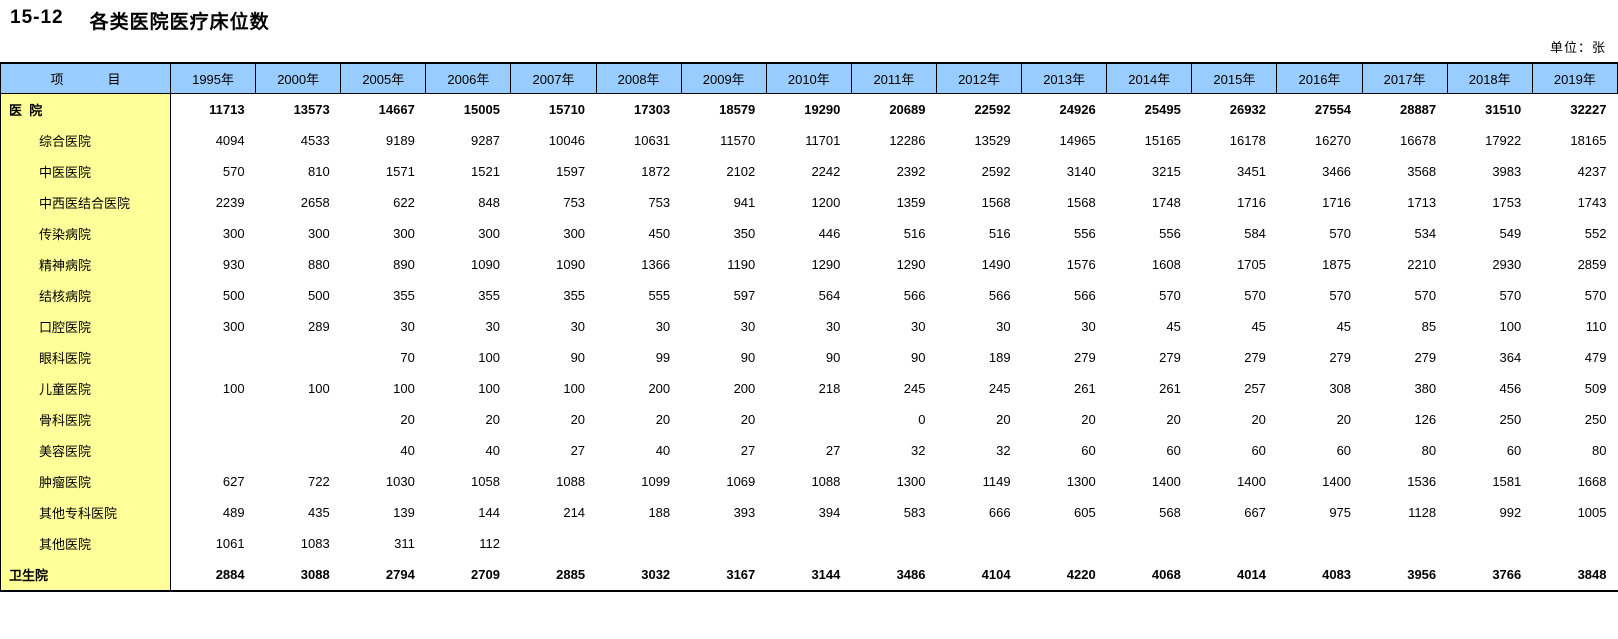  Describe the element at coordinates (492, 450) in the screenshot. I see `data-cell: 40` at that location.